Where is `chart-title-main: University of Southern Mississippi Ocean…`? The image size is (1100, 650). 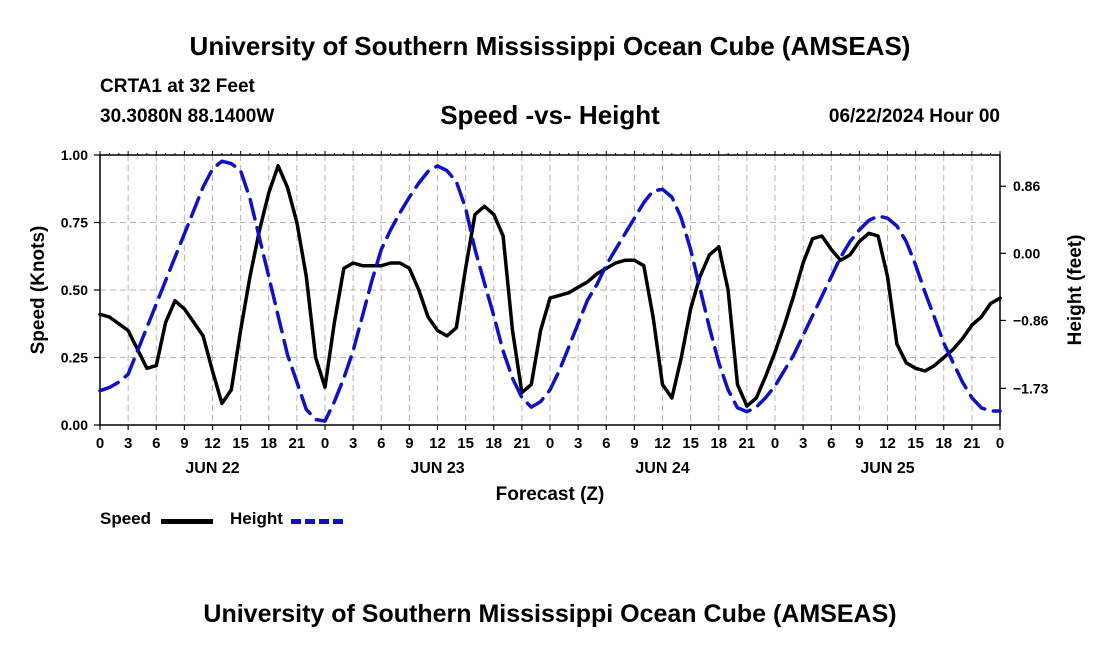 chart-title-main: University of Southern Mississippi Ocean… is located at coordinates (550, 46).